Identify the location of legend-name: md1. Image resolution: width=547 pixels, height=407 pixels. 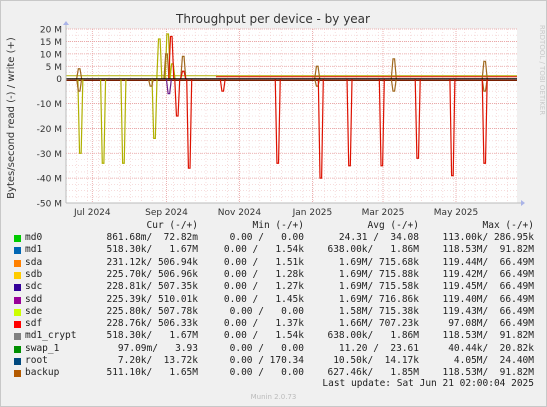
(34, 250).